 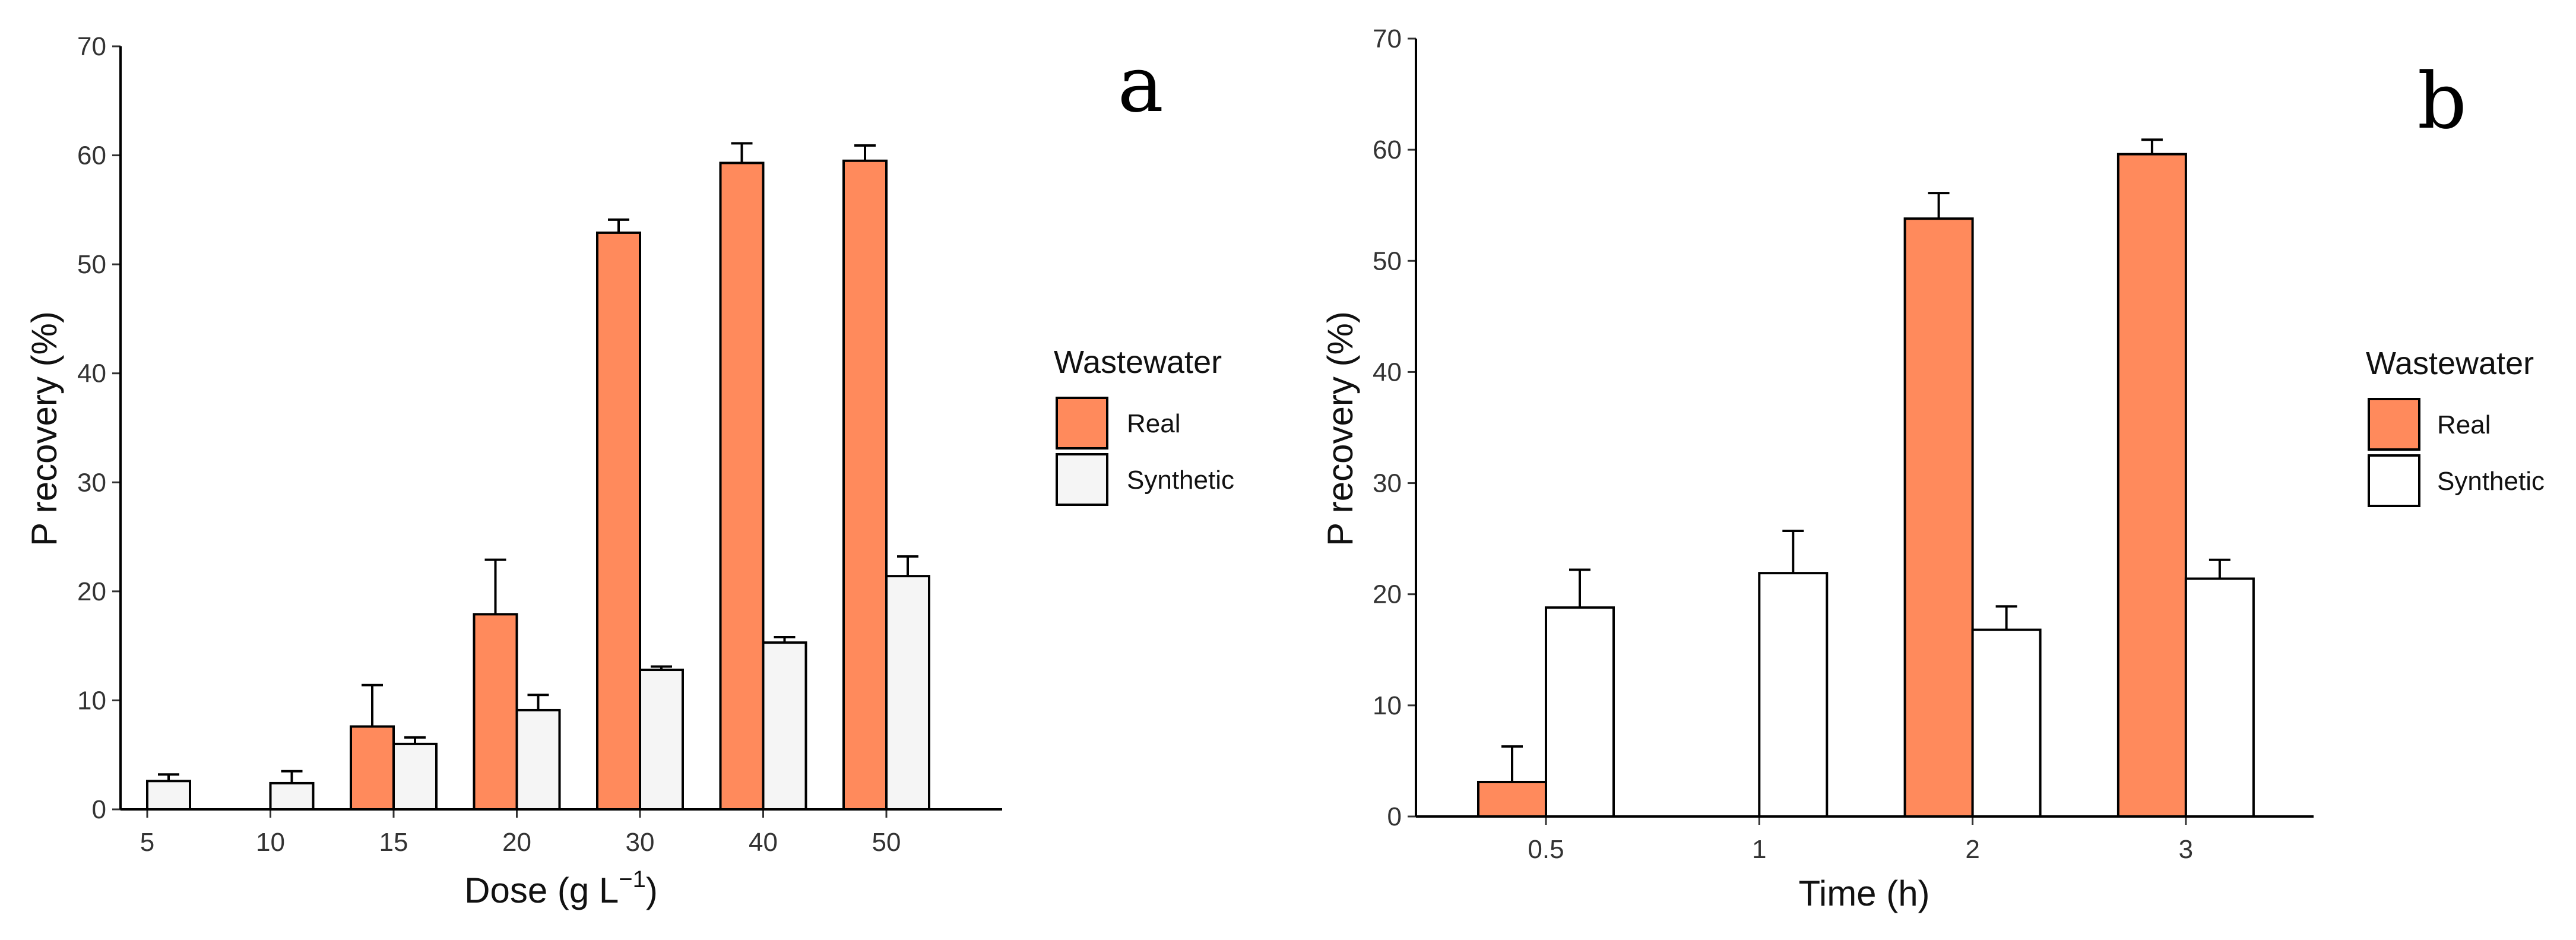 What do you see at coordinates (394, 842) in the screenshot?
I see `panel-a-x-tick-label: 15` at bounding box center [394, 842].